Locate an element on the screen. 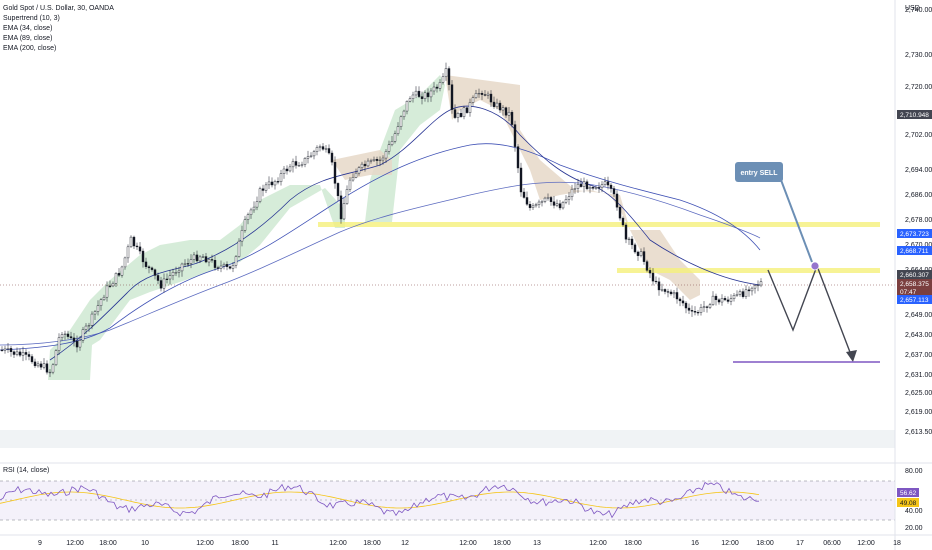 The width and height of the screenshot is (932, 550). rsi-line is located at coordinates (379, 500).